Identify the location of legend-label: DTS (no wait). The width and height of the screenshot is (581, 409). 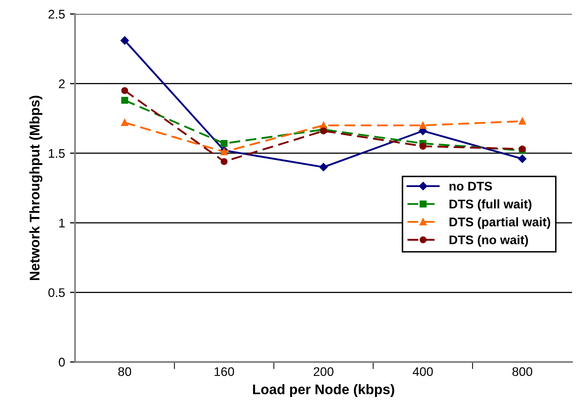
(489, 241).